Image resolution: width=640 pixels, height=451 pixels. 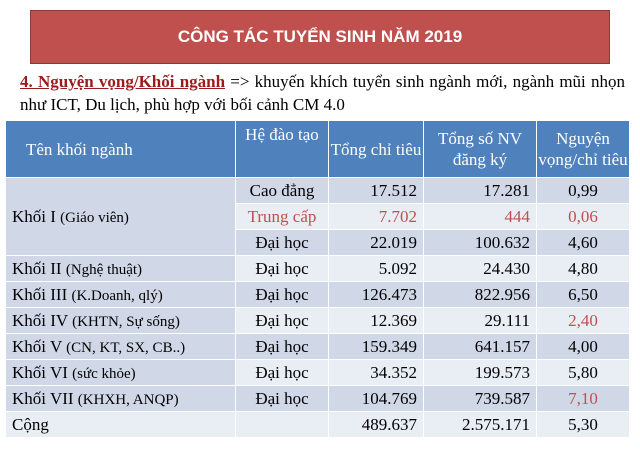 What do you see at coordinates (37, 268) in the screenshot?
I see `group-title: Khối II` at bounding box center [37, 268].